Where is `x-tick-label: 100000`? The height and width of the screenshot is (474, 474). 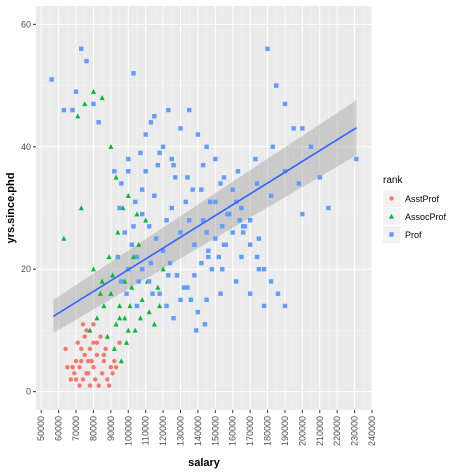
x-tick-label: 100000 is located at coordinates (128, 431).